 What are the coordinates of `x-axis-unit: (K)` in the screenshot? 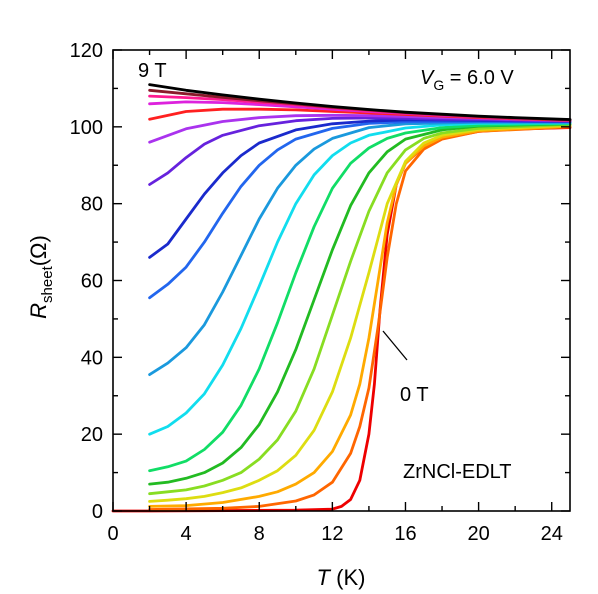 It's located at (347, 577).